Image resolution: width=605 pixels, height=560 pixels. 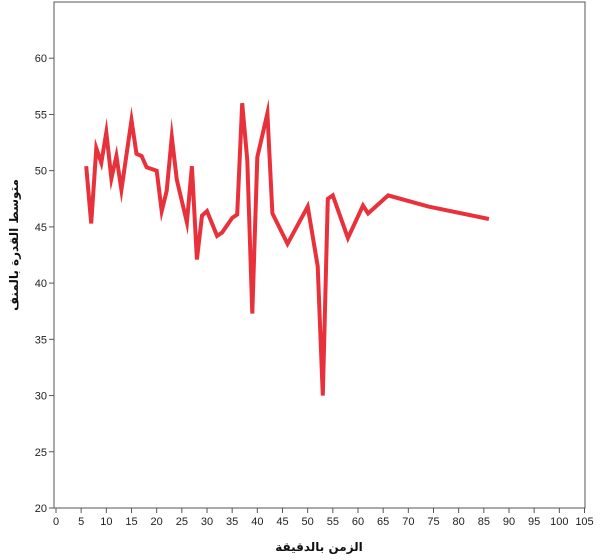 I want to click on y-tick-label: 35, so click(x=41, y=340).